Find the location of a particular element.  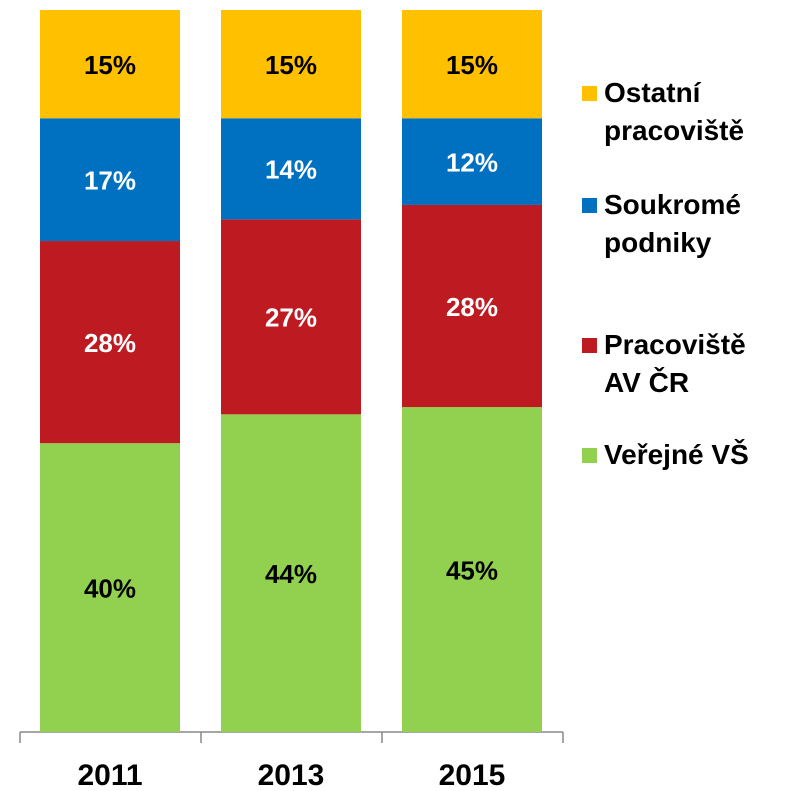

x-tick-label: 2011 is located at coordinates (109, 775).